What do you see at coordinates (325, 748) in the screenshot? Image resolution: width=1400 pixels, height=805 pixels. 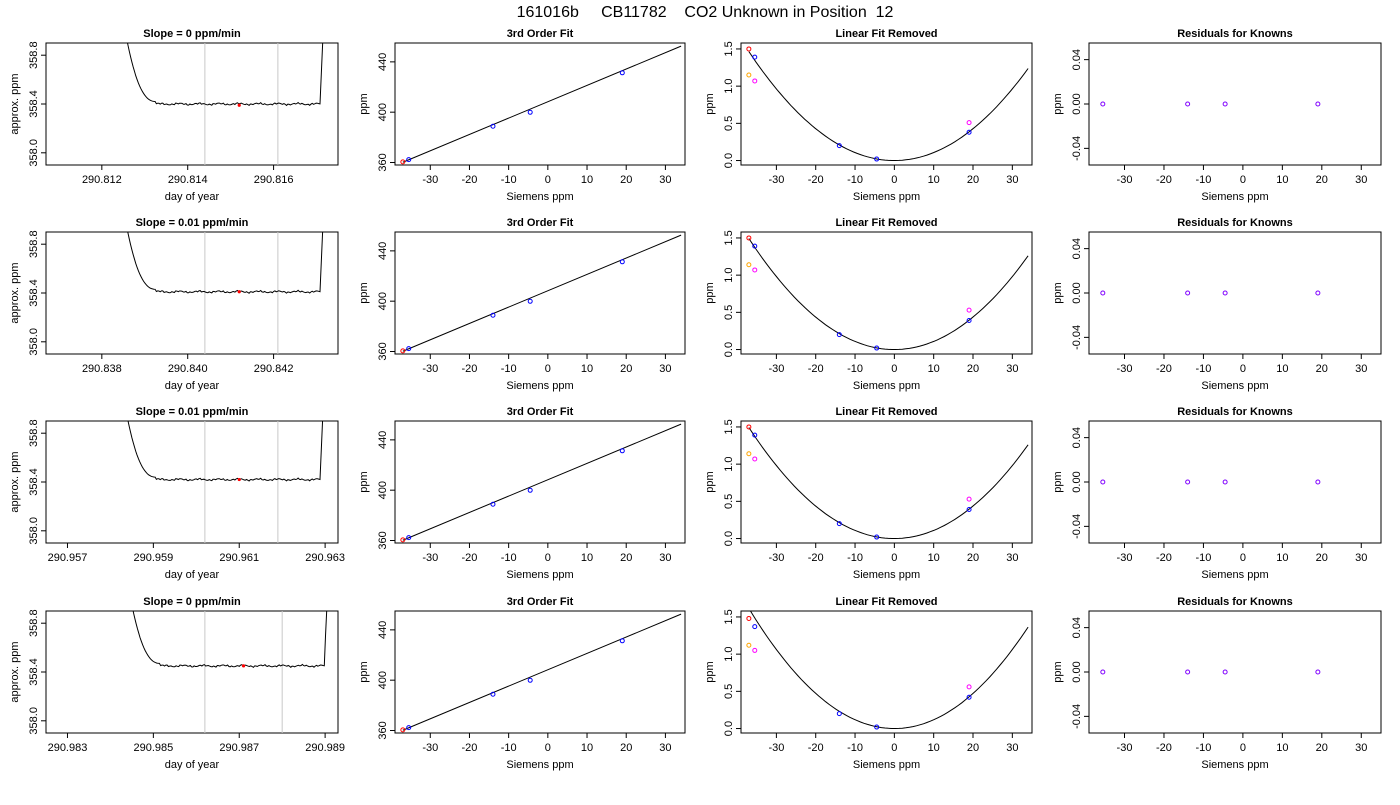 I see `x-tick-label: 290.989` at bounding box center [325, 748].